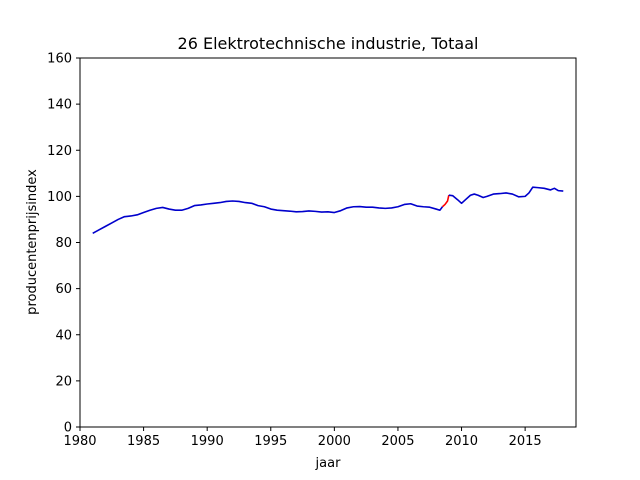  Describe the element at coordinates (207, 441) in the screenshot. I see `x-tick-label: 1990` at that location.